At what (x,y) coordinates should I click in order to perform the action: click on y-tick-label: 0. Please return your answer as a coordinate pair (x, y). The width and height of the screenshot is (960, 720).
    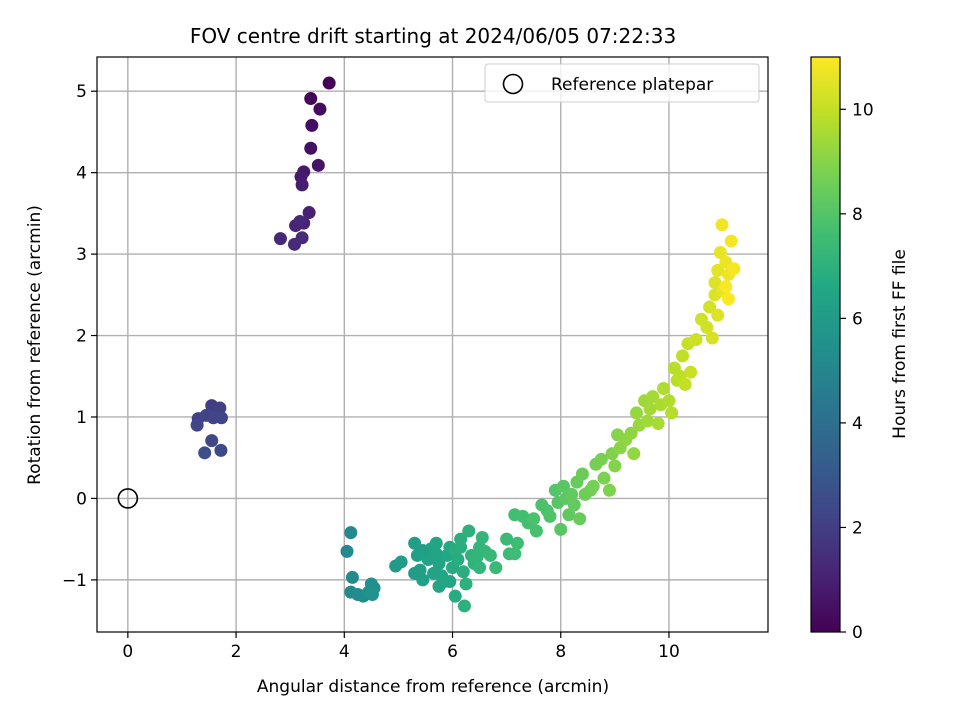
    Looking at the image, I should click on (81, 499).